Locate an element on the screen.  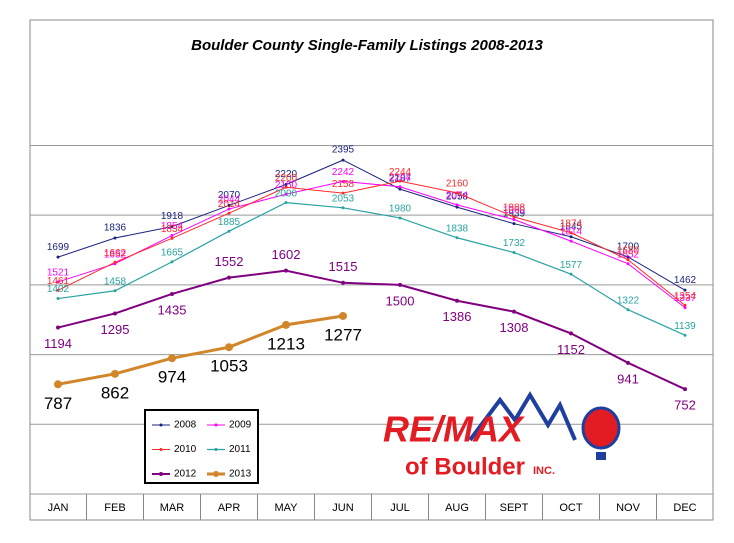
data-label: 1139 is located at coordinates (685, 326).